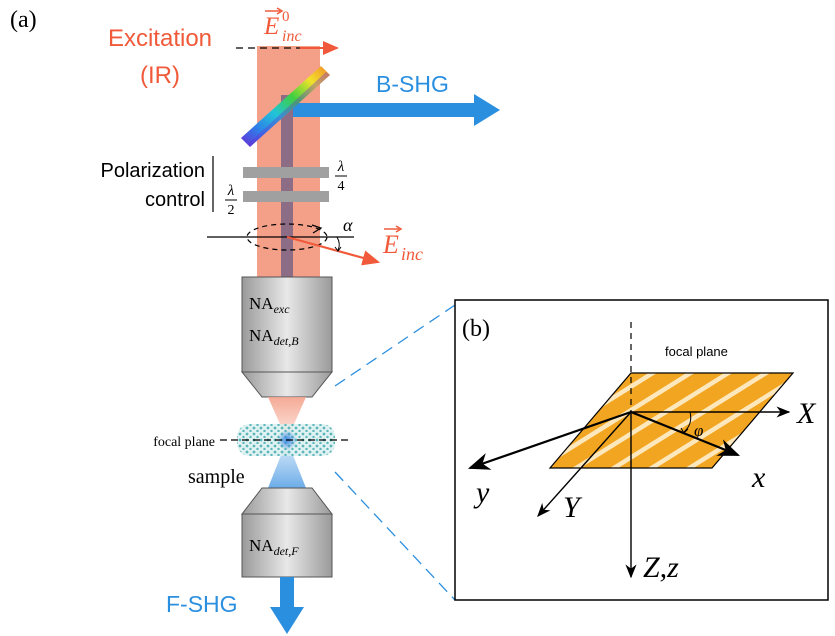  I want to click on e-inc-arrow, so click(333, 250).